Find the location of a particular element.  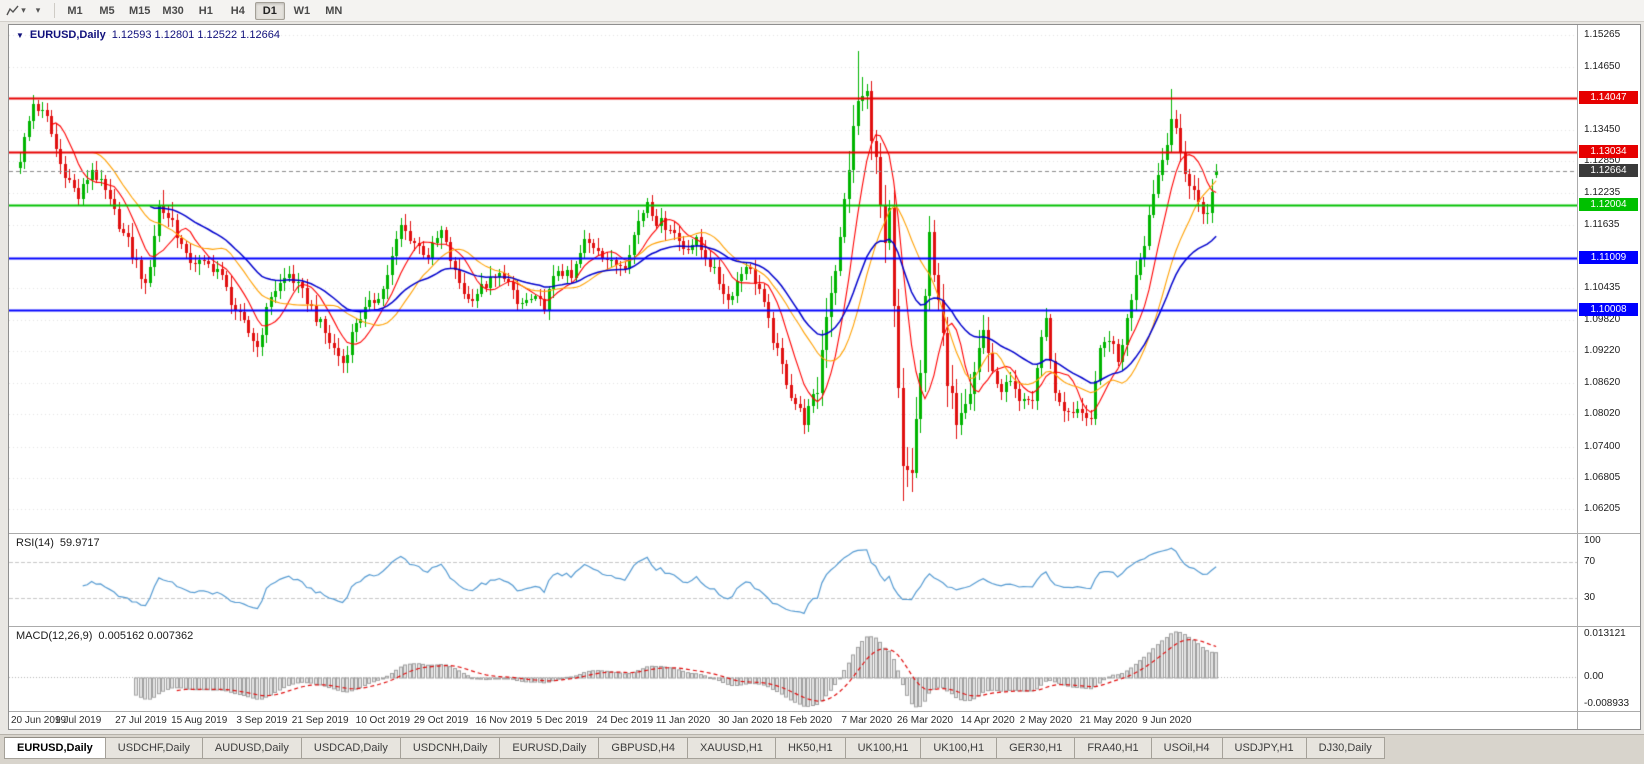

price-axis-label: 1.08620 is located at coordinates (1602, 382).